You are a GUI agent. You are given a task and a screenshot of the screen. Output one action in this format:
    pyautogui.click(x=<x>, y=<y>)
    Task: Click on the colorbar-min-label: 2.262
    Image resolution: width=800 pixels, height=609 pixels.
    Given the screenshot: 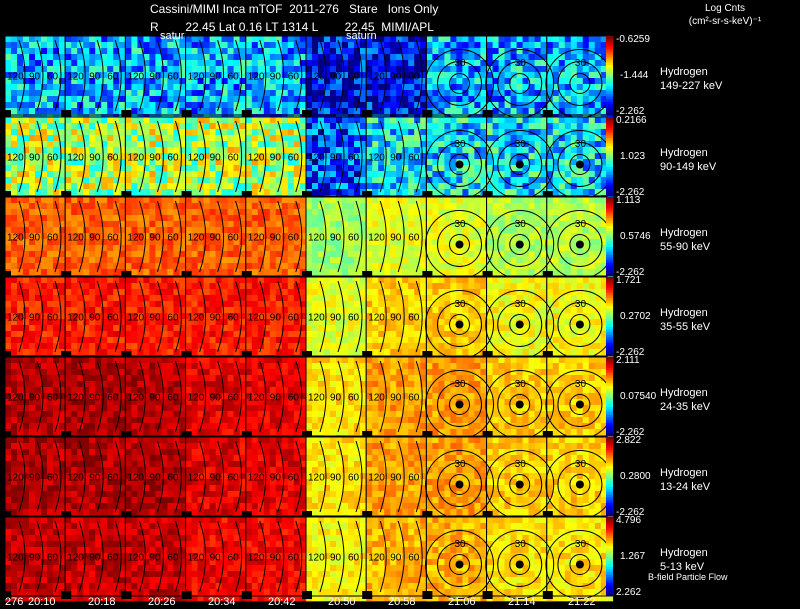 What is the action you would take?
    pyautogui.click(x=629, y=592)
    